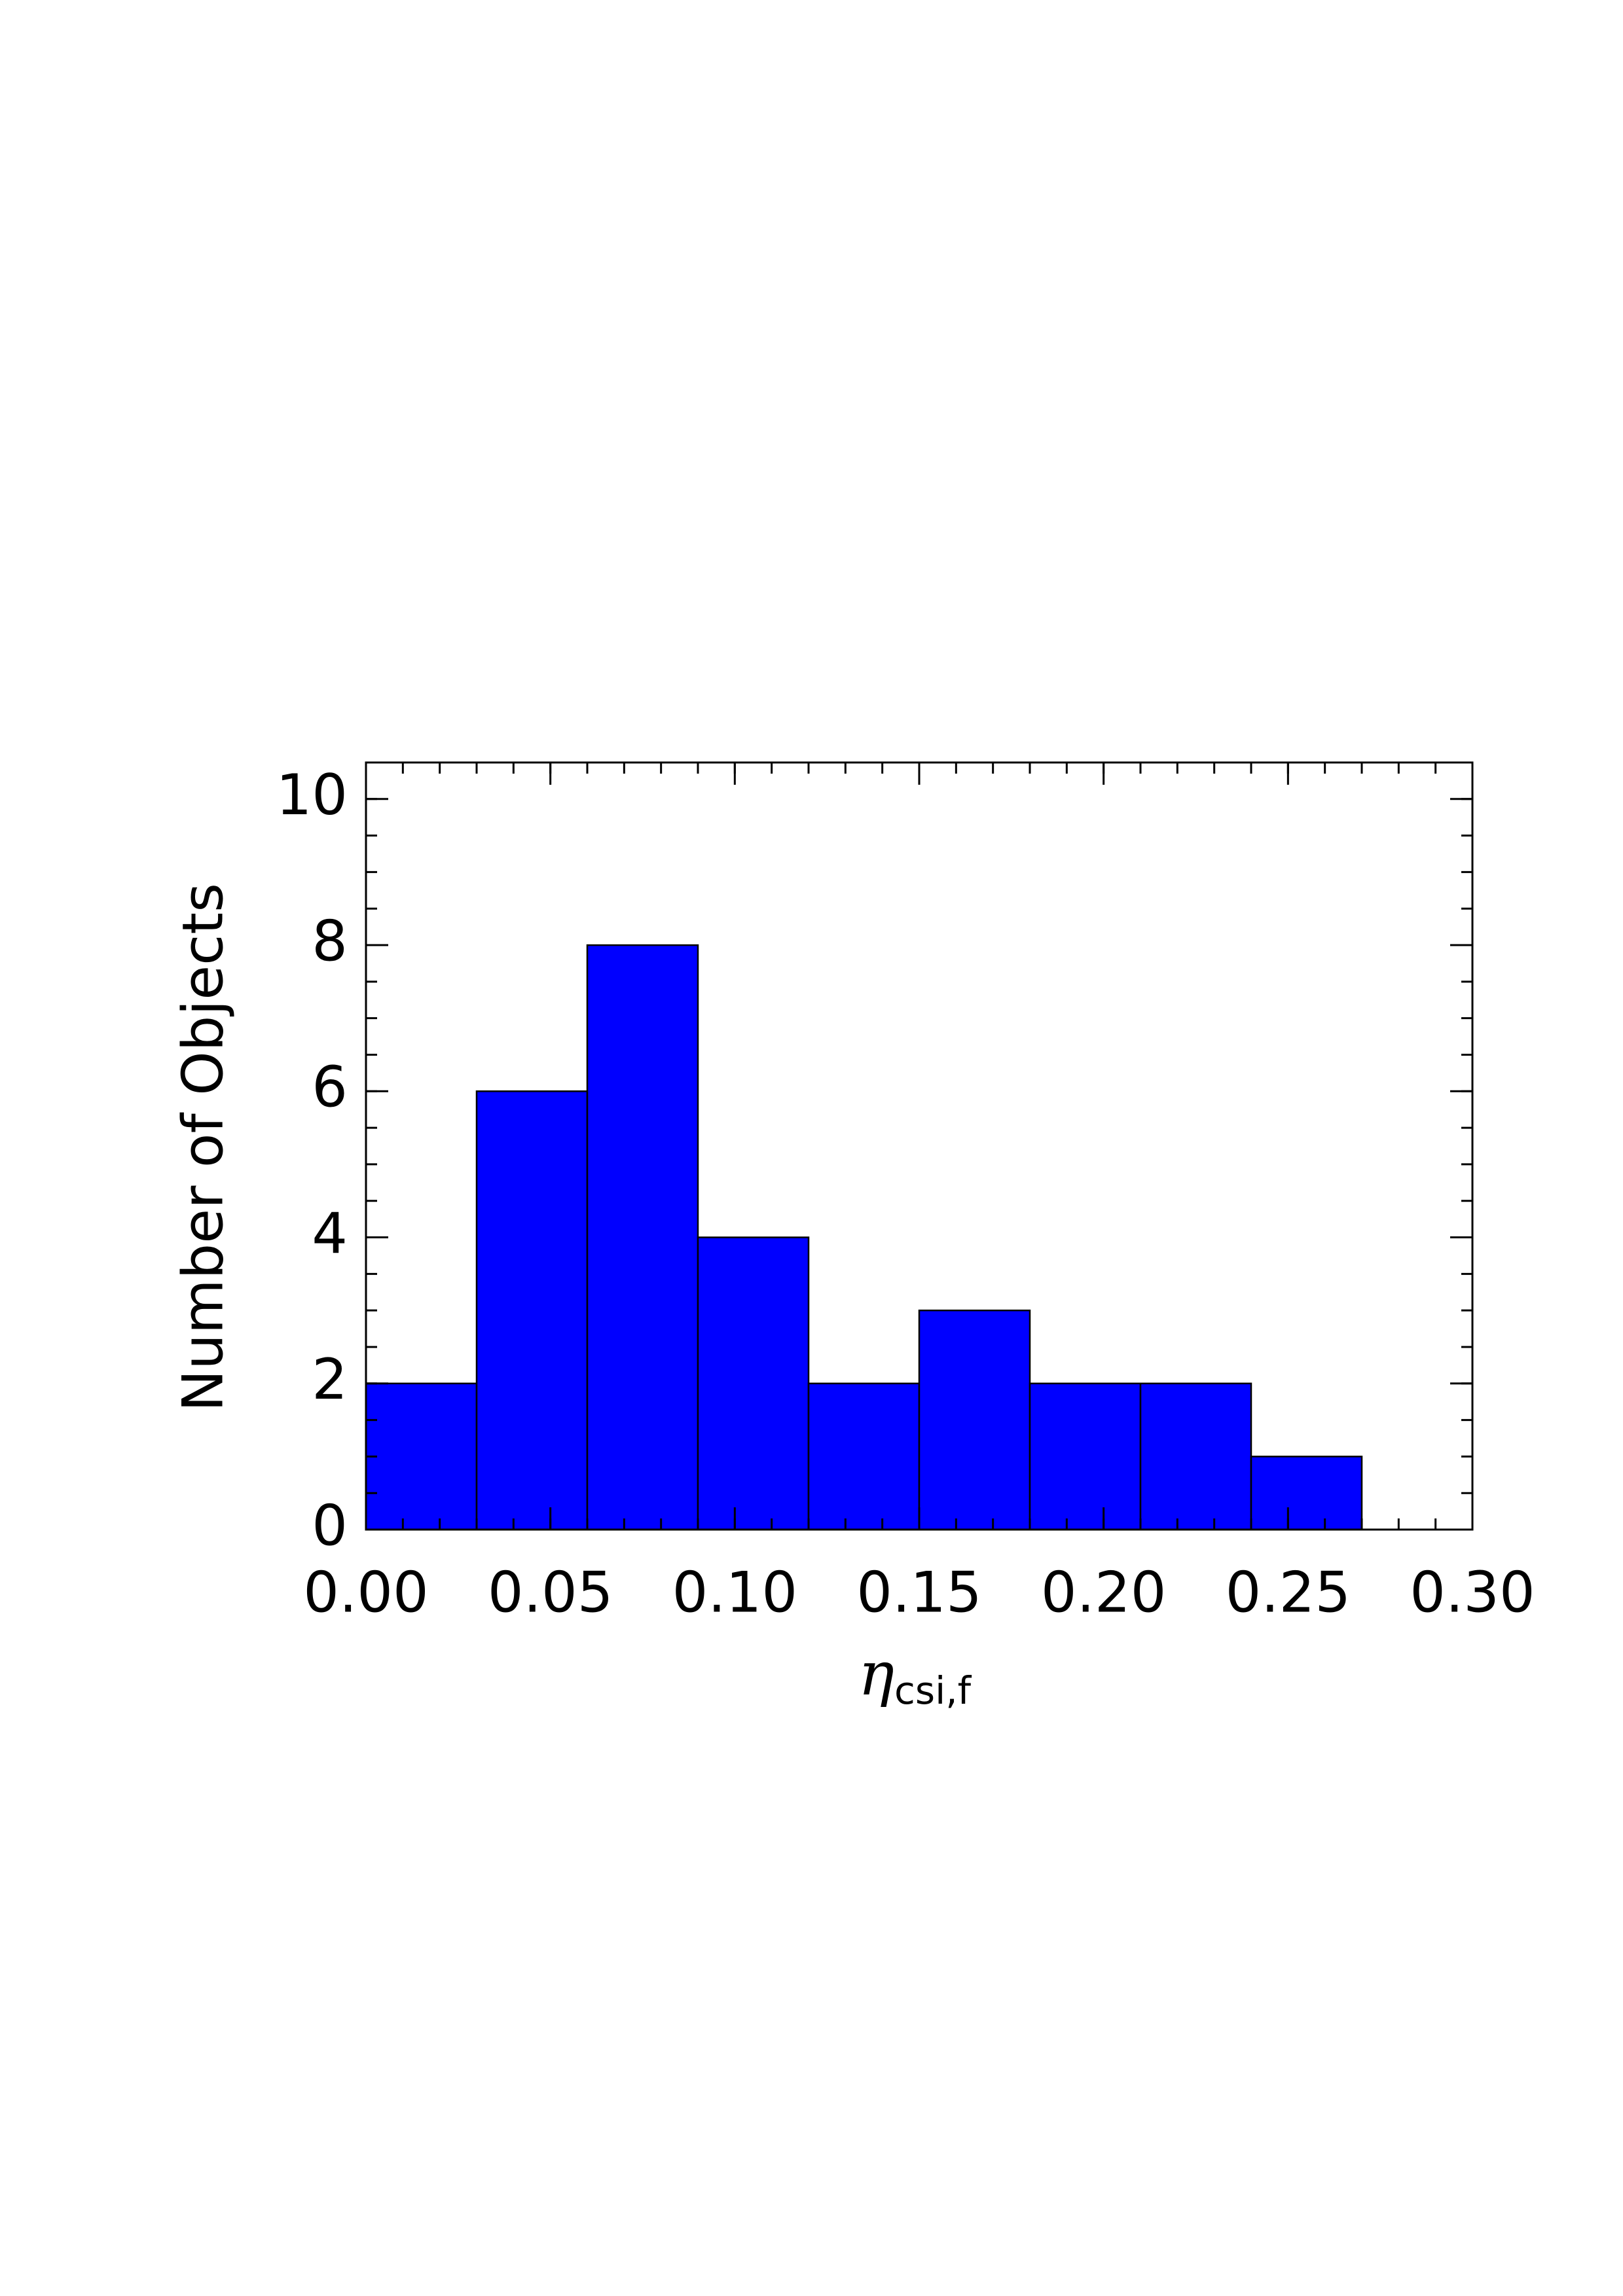 The height and width of the screenshot is (2296, 1623). What do you see at coordinates (734, 1592) in the screenshot?
I see `x-tick-label: 0.10` at bounding box center [734, 1592].